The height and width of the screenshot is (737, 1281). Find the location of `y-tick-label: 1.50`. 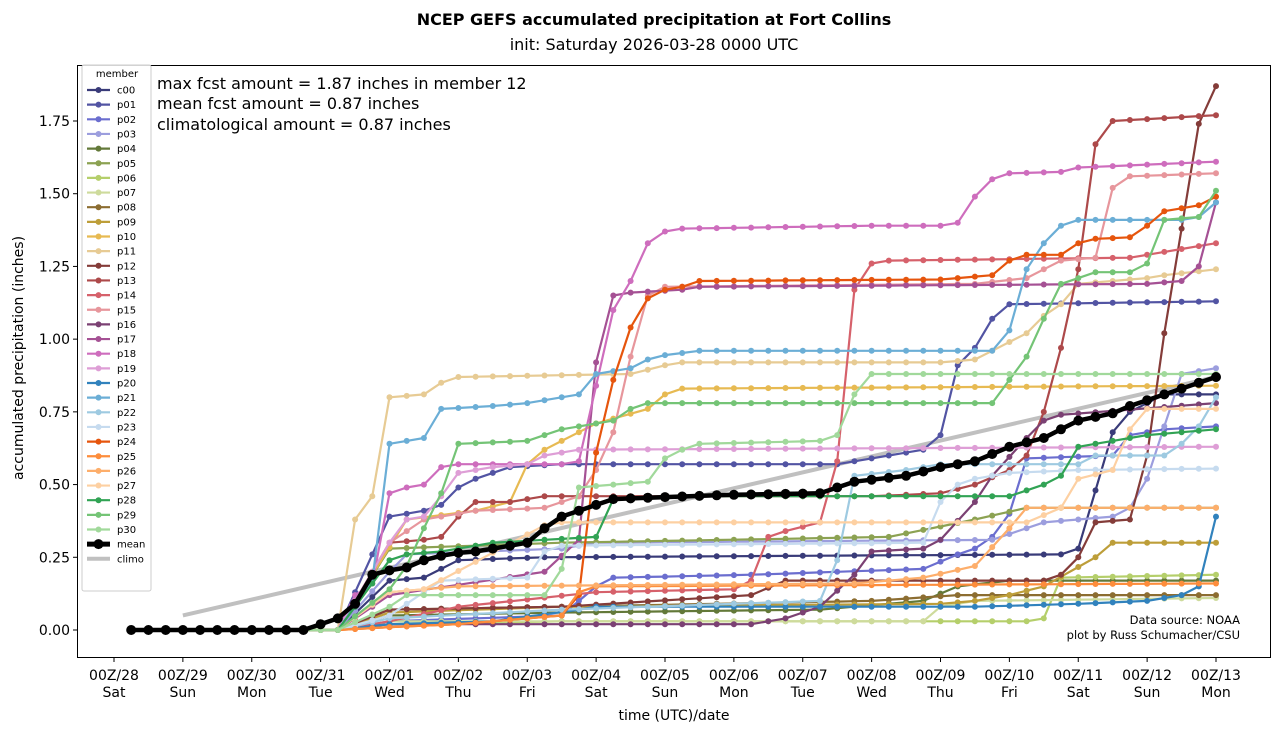

y-tick-label: 1.50 is located at coordinates (54, 195).